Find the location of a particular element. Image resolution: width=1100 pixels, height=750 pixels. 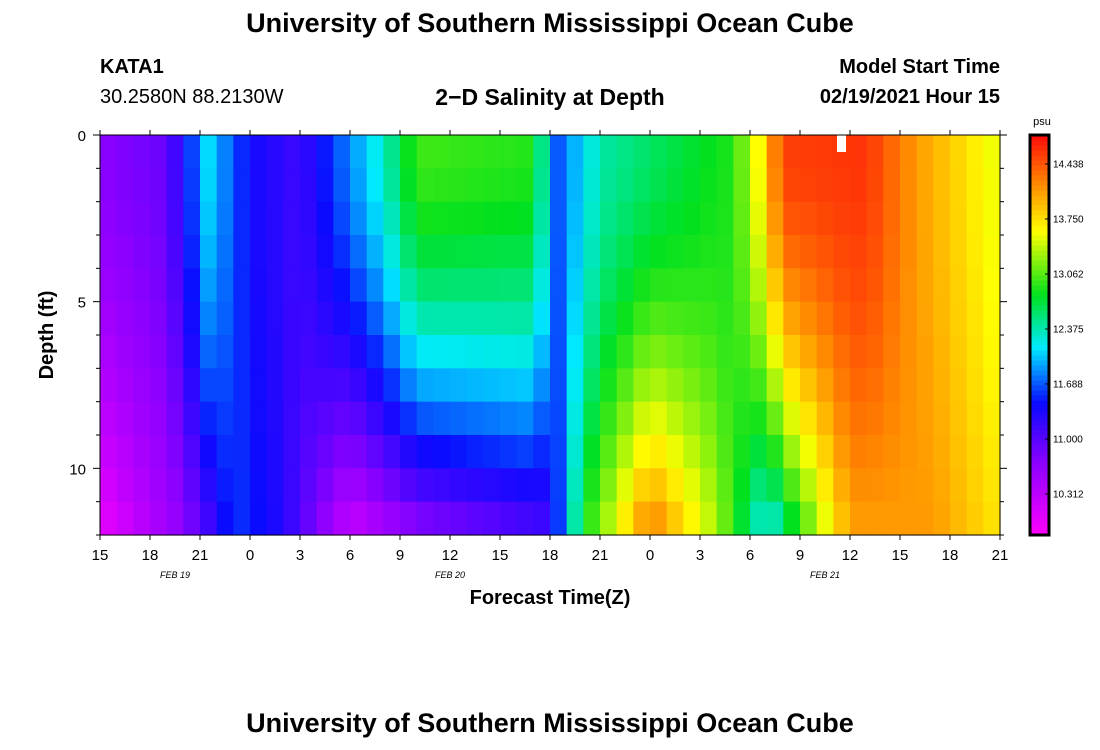

x-tick-label: 3 is located at coordinates (700, 555).